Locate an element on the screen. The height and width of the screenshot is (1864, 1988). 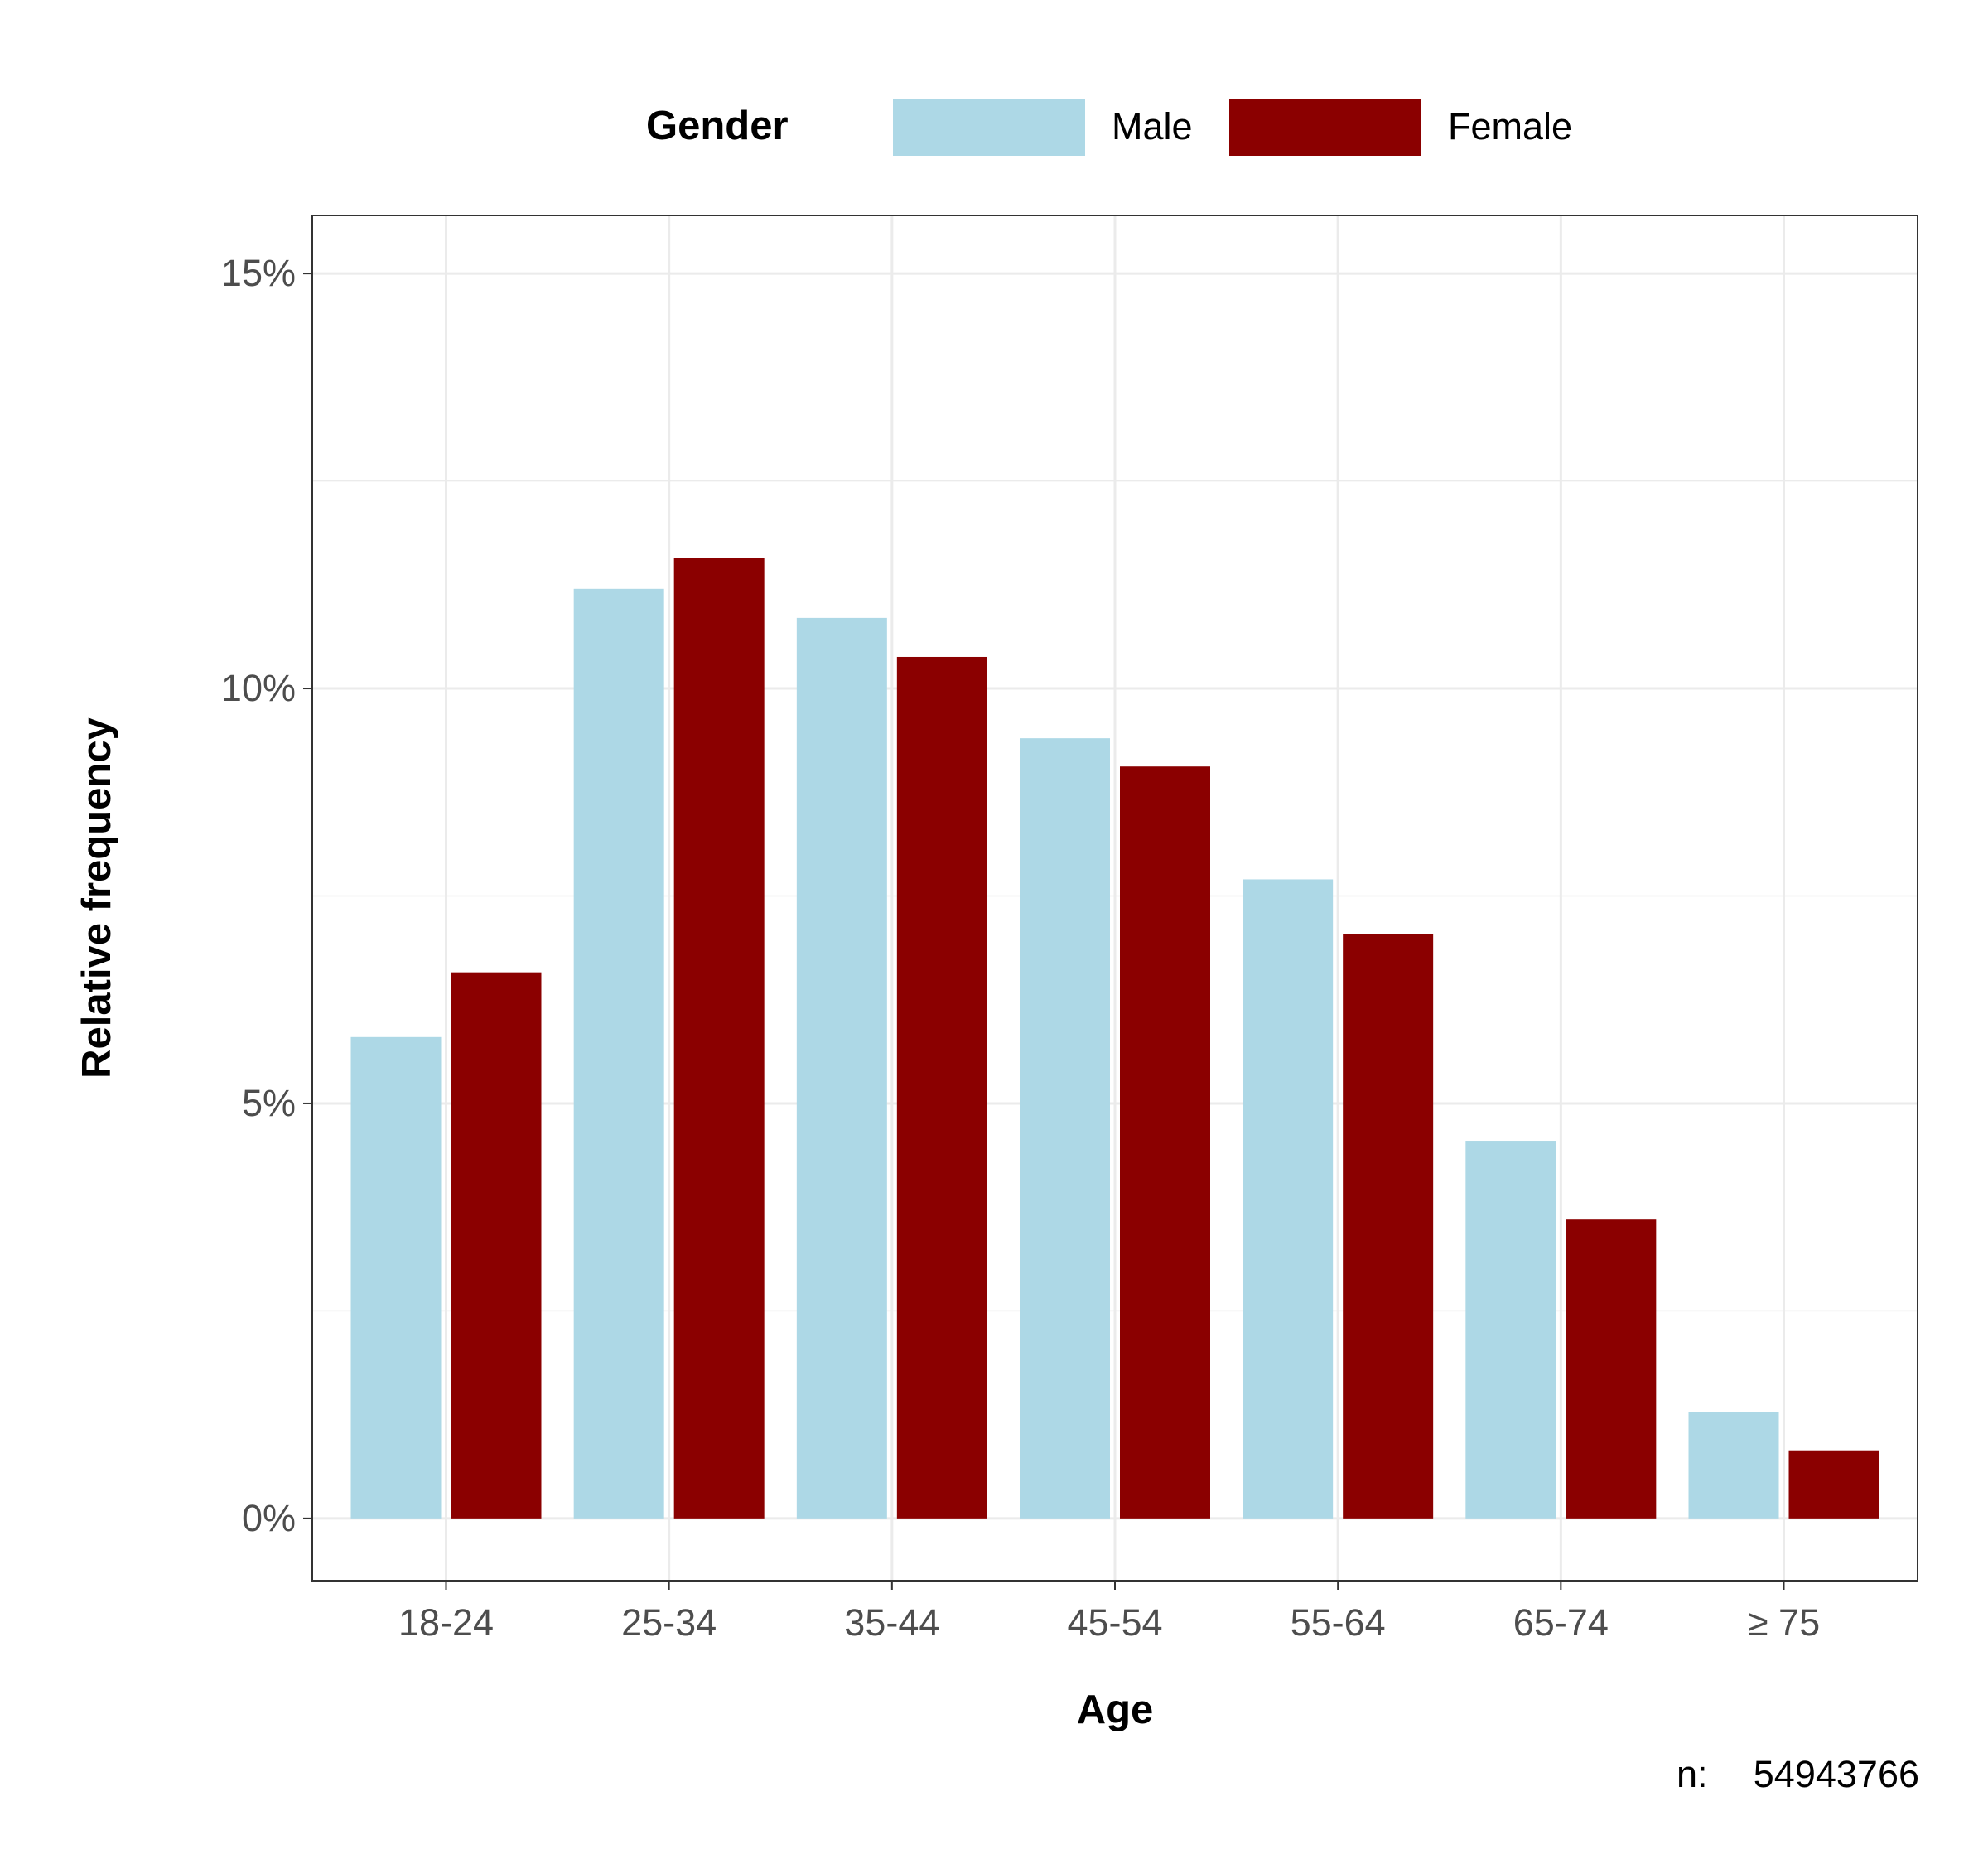
x-tick-label: 45-54 is located at coordinates (1114, 1622).